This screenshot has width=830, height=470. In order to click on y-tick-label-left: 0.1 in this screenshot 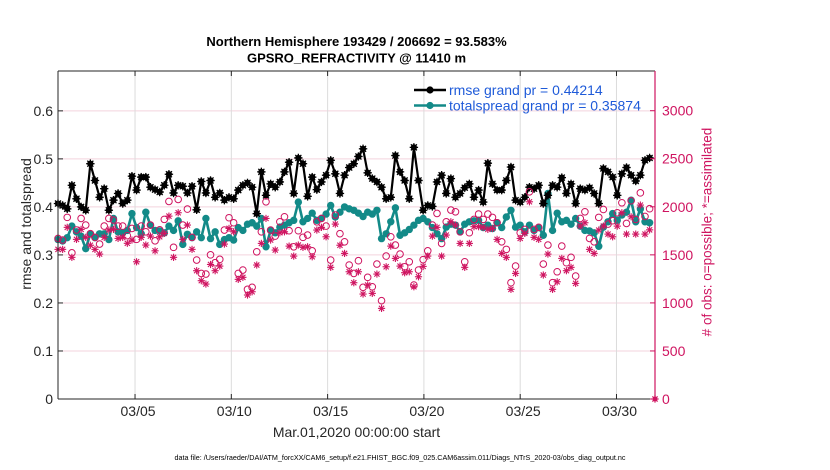, I will do `click(44, 351)`.